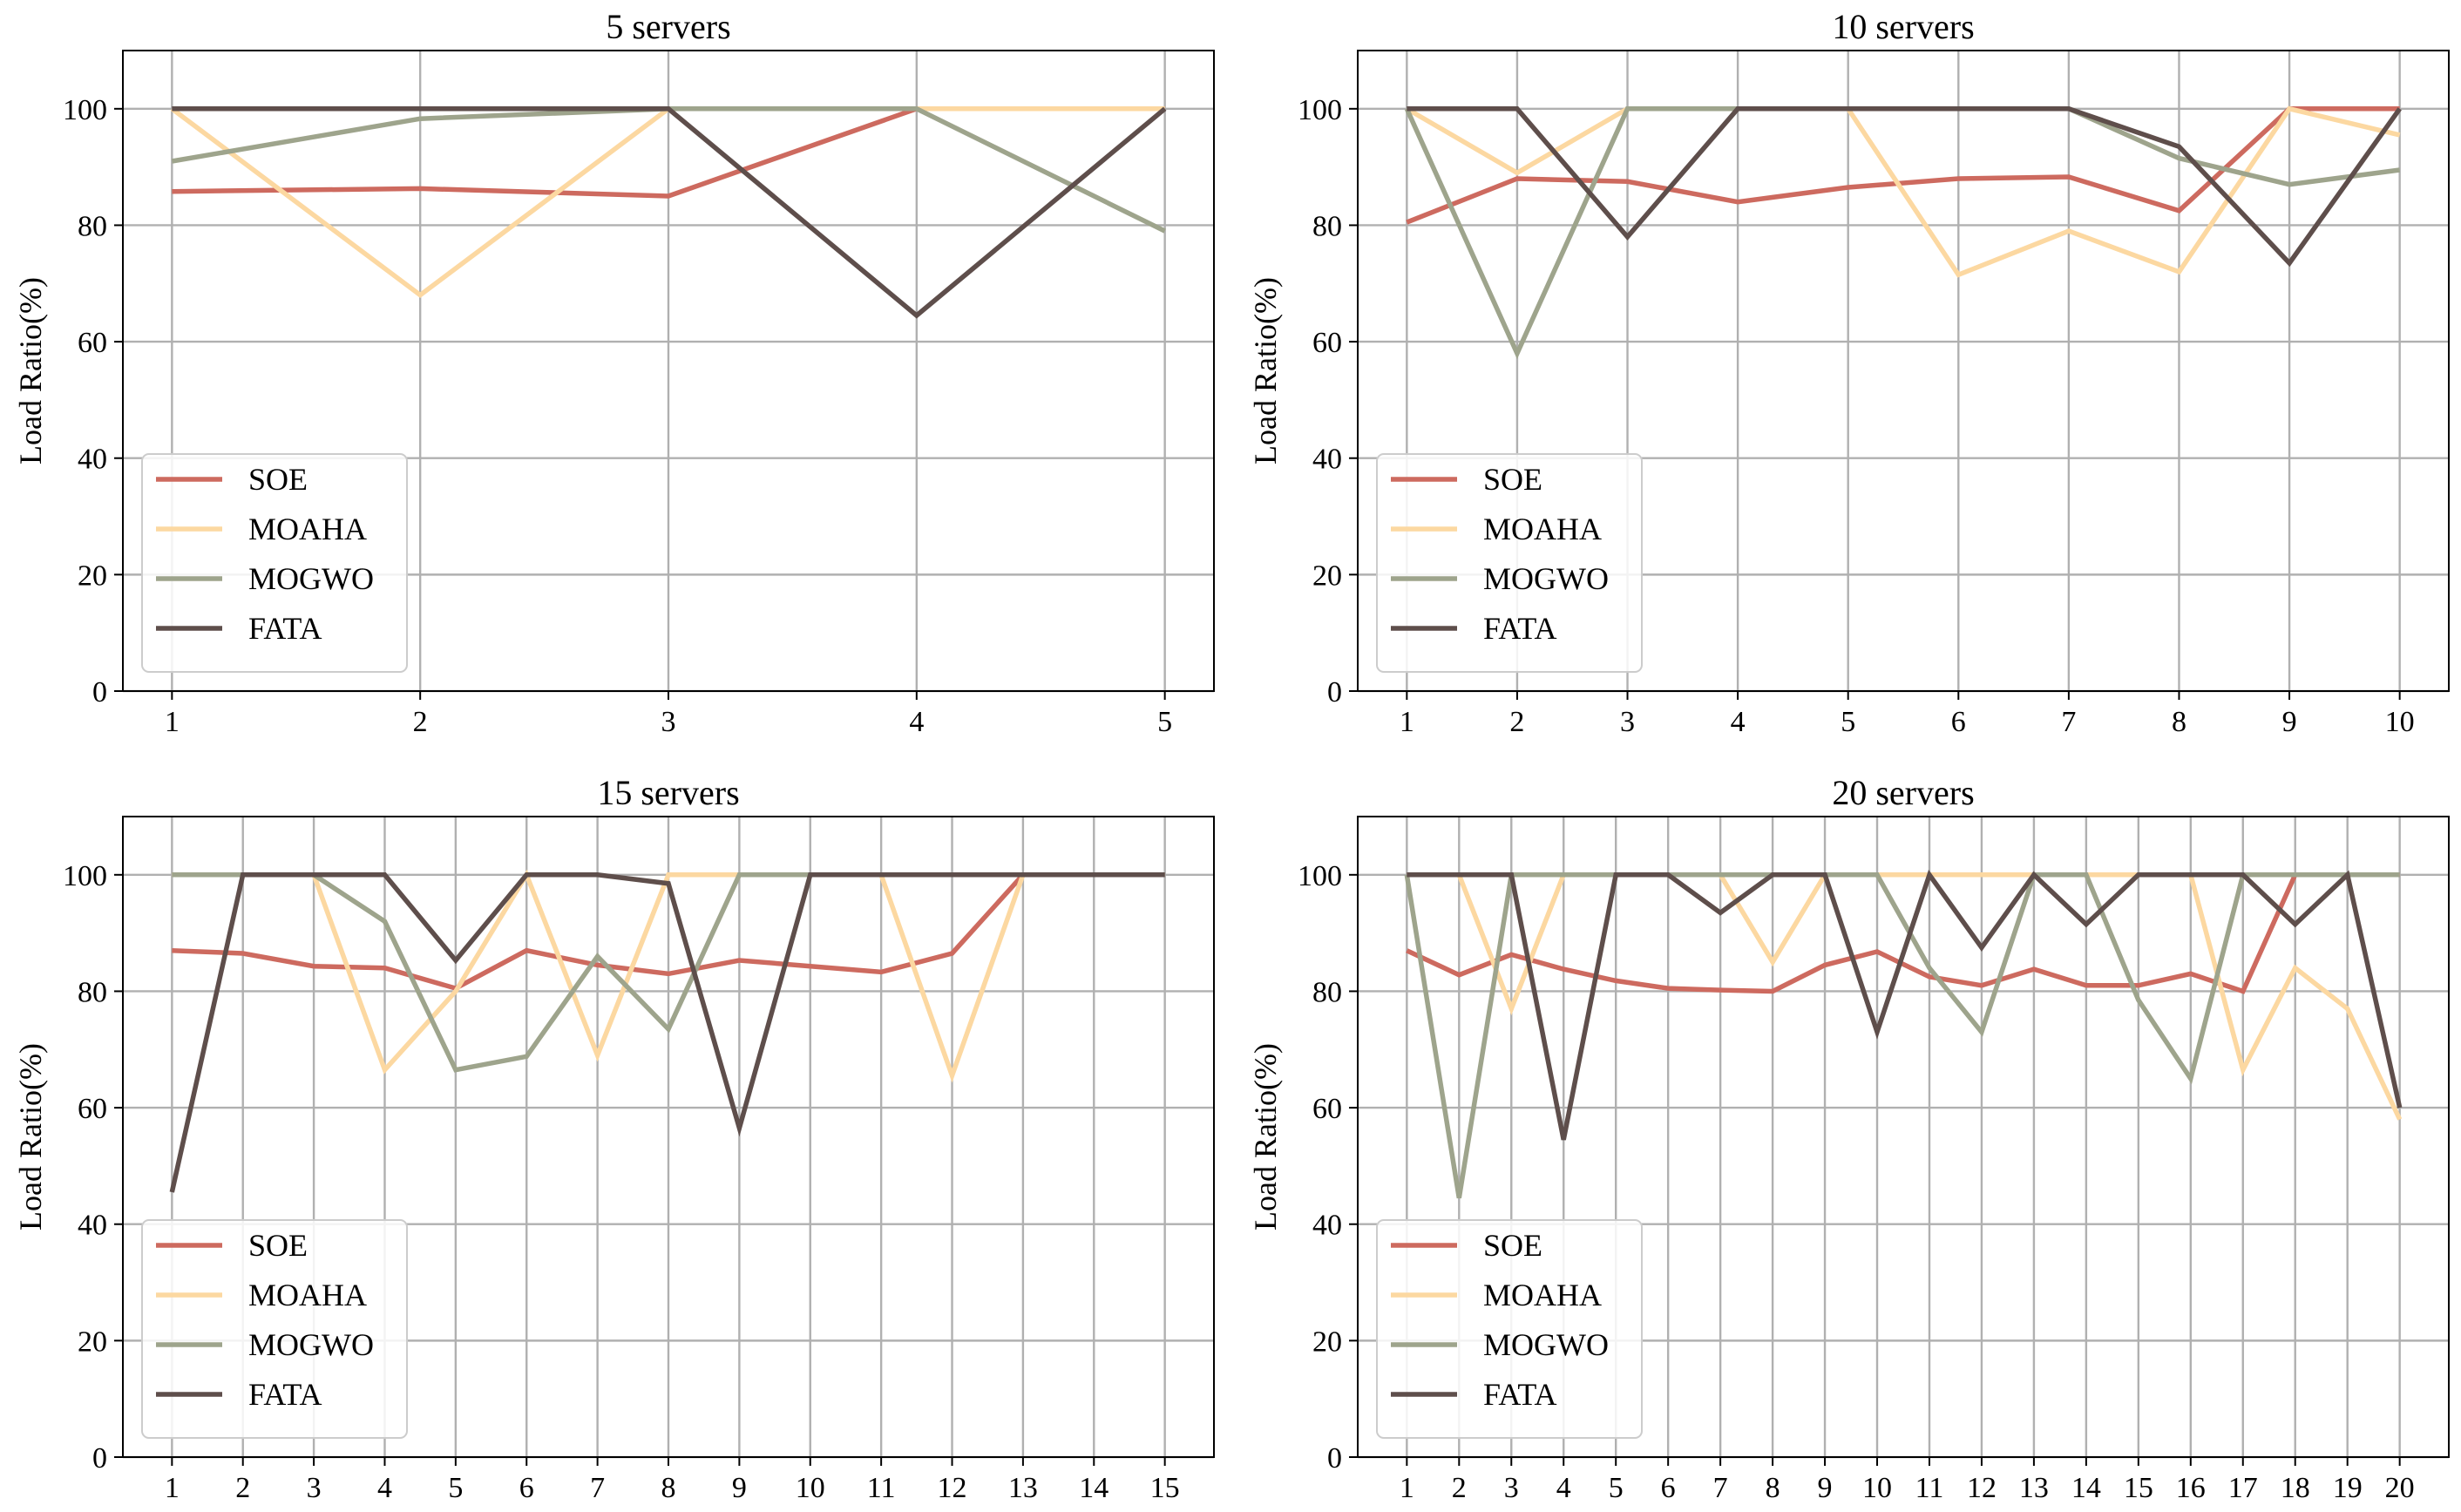  I want to click on chart-title: 20 servers, so click(1903, 793).